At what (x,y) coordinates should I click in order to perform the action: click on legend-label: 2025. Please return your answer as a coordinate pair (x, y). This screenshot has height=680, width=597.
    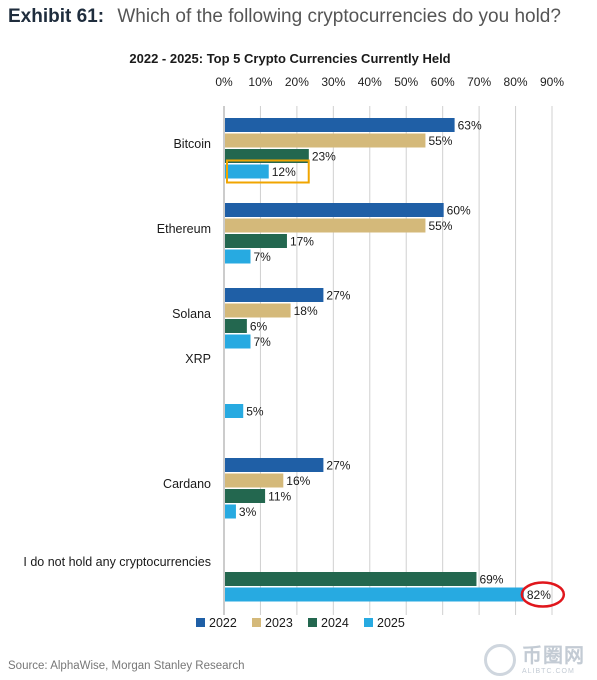
    Looking at the image, I should click on (391, 623).